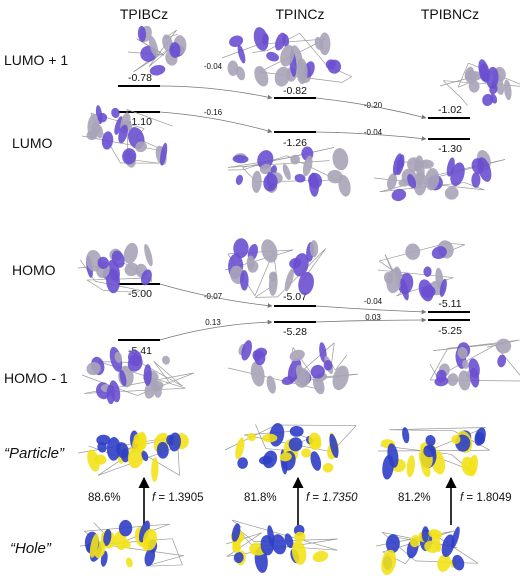 This screenshot has width=520, height=583. What do you see at coordinates (450, 331) in the screenshot?
I see `energy-homo1-tpibncz: -5.25` at bounding box center [450, 331].